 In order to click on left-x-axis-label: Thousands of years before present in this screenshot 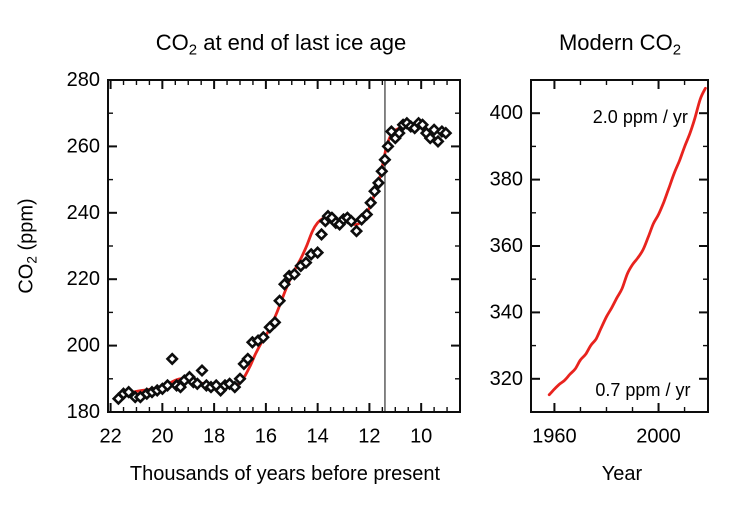, I will do `click(285, 474)`.